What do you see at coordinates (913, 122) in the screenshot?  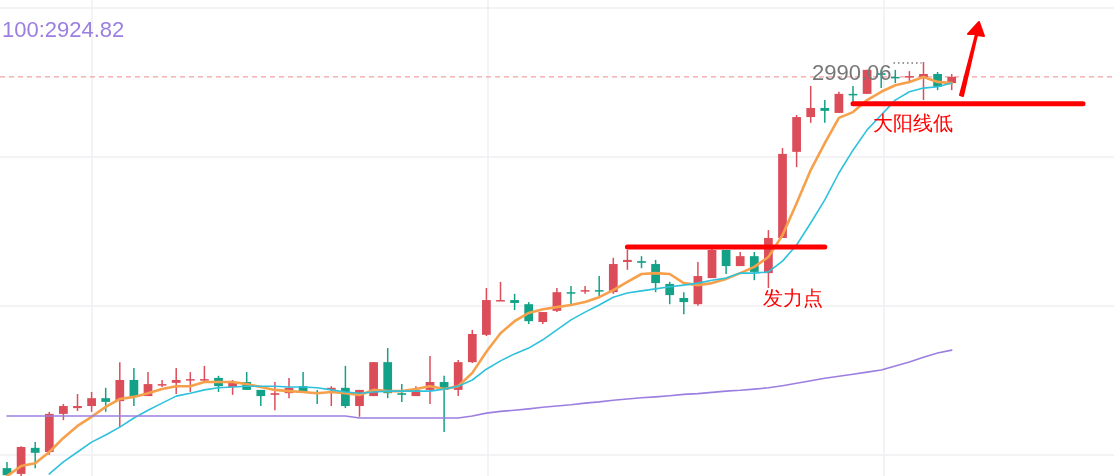 I see `annotation: 大阳线低` at bounding box center [913, 122].